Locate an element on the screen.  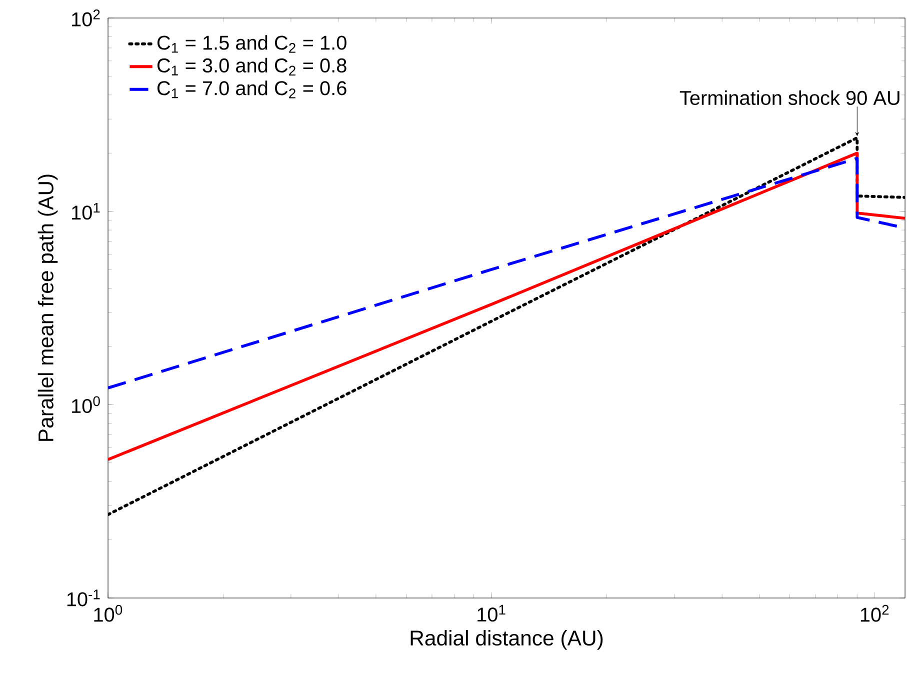
x-tick-label: 10$^{2}$ is located at coordinates (874, 613).